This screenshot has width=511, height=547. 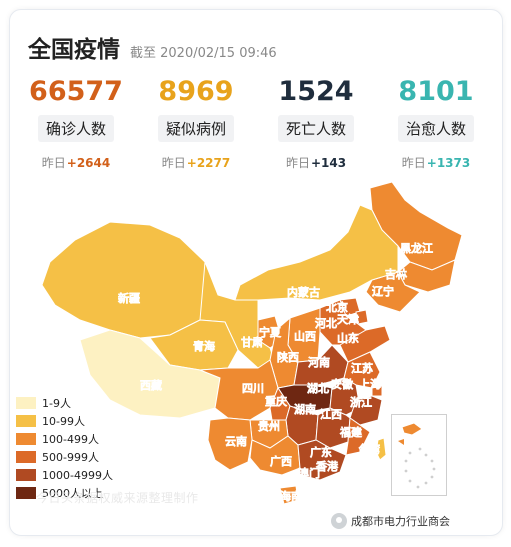 I want to click on stat-label: 治愈人数, so click(x=435, y=128).